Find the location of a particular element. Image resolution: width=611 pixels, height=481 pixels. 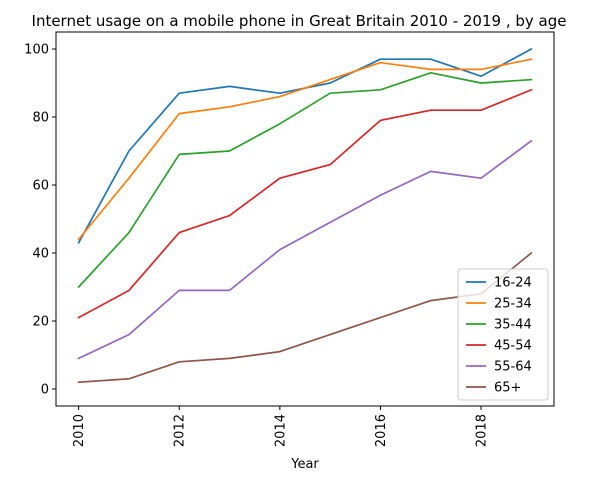

legend: 16-24 25-34 35-44 45-54 55-64 65+ is located at coordinates (503, 334).